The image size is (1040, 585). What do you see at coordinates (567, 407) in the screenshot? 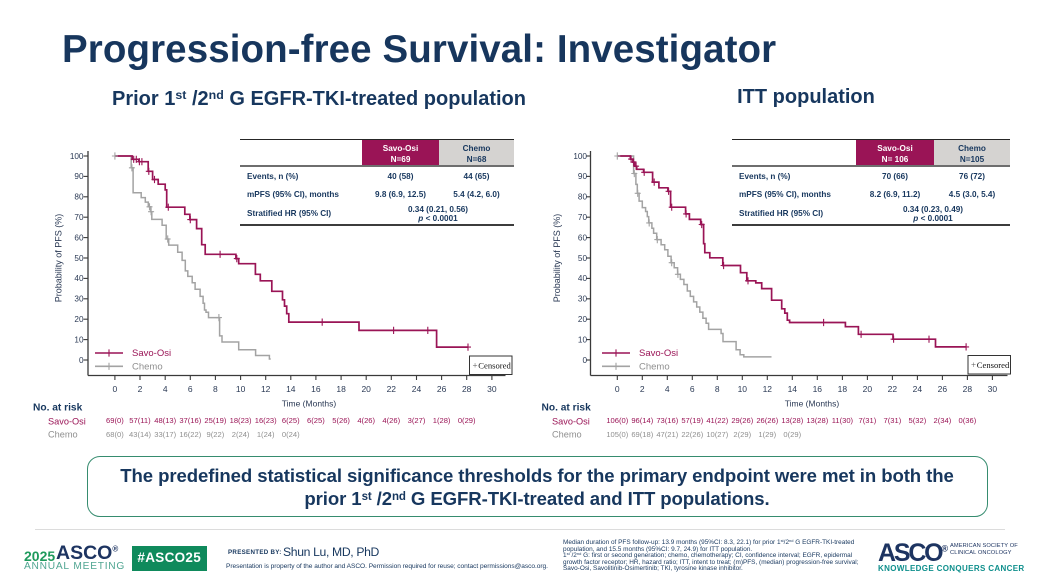
I see `svg-text: No. at risk` at bounding box center [567, 407].